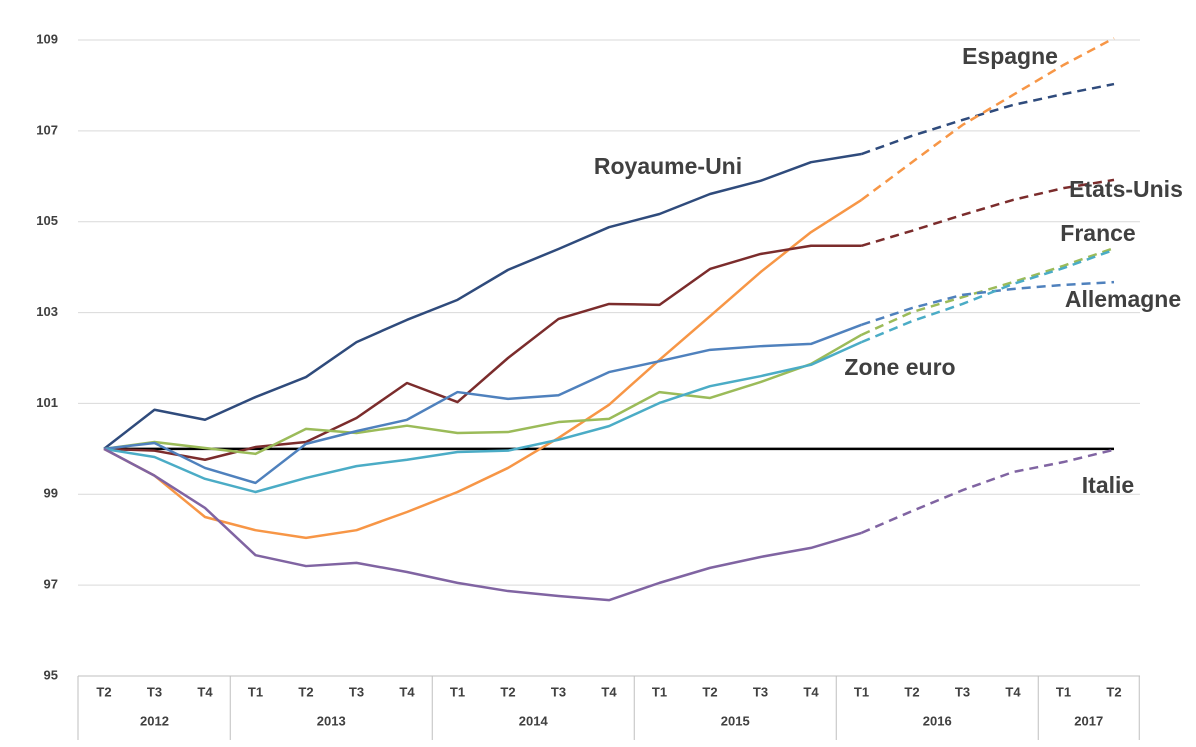  Describe the element at coordinates (735, 720) in the screenshot. I see `x-group-label: 2015` at that location.